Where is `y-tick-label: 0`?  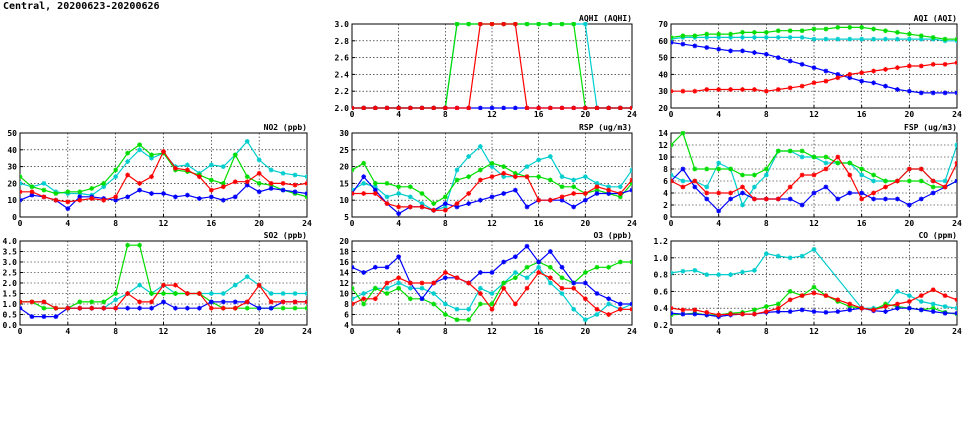 y-tick-label: 0 is located at coordinates (665, 217).